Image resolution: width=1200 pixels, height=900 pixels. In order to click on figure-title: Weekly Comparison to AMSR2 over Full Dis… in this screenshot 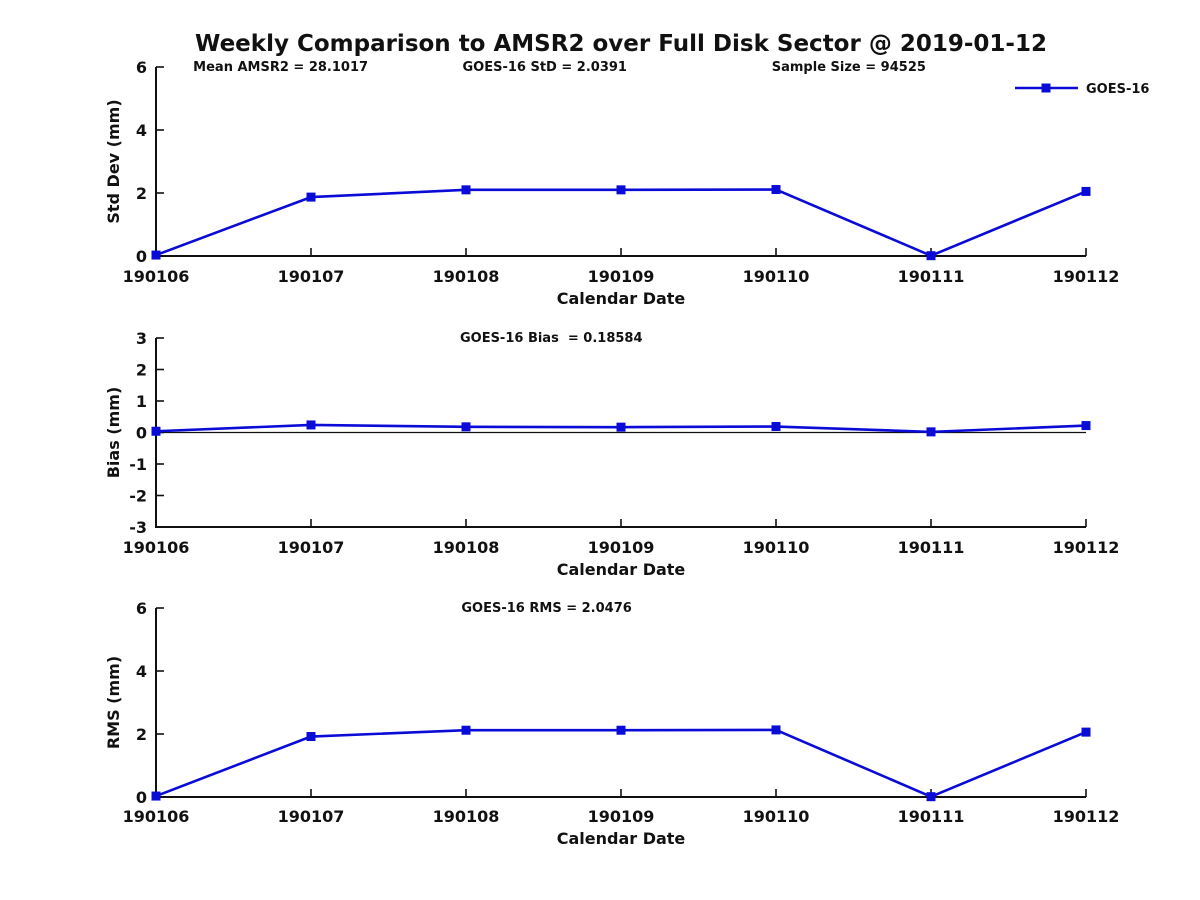, I will do `click(621, 44)`.